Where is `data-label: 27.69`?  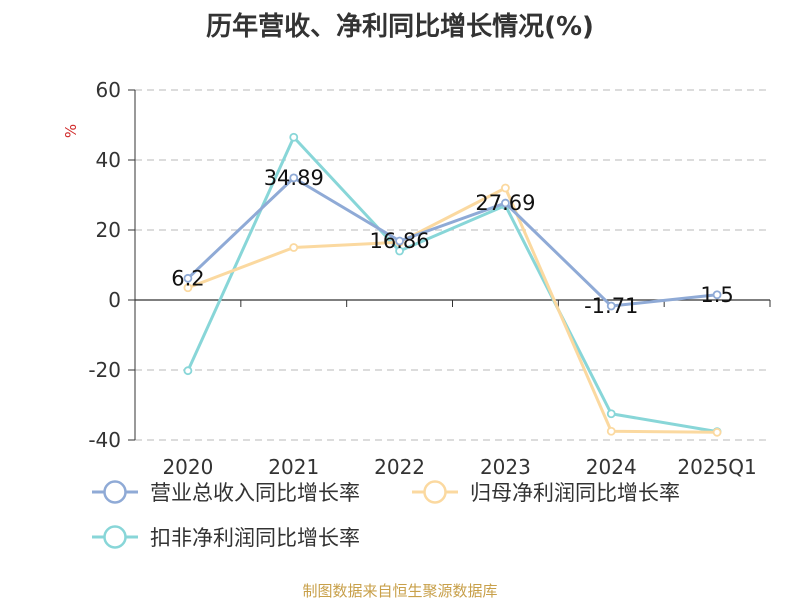 data-label: 27.69 is located at coordinates (505, 203).